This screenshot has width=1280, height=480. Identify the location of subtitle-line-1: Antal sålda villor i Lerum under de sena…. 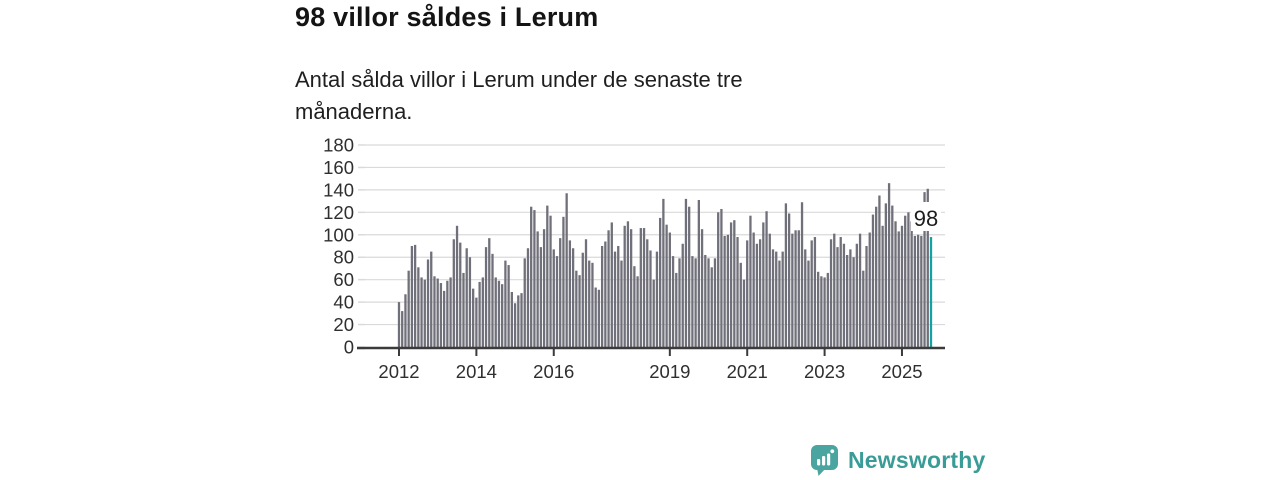
(519, 79).